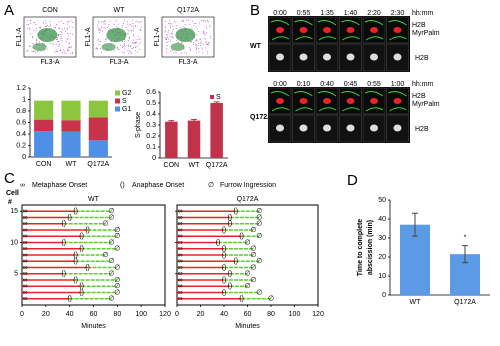  What do you see at coordinates (422, 129) in the screenshot?
I see `channel-label: H2B` at bounding box center [422, 129].